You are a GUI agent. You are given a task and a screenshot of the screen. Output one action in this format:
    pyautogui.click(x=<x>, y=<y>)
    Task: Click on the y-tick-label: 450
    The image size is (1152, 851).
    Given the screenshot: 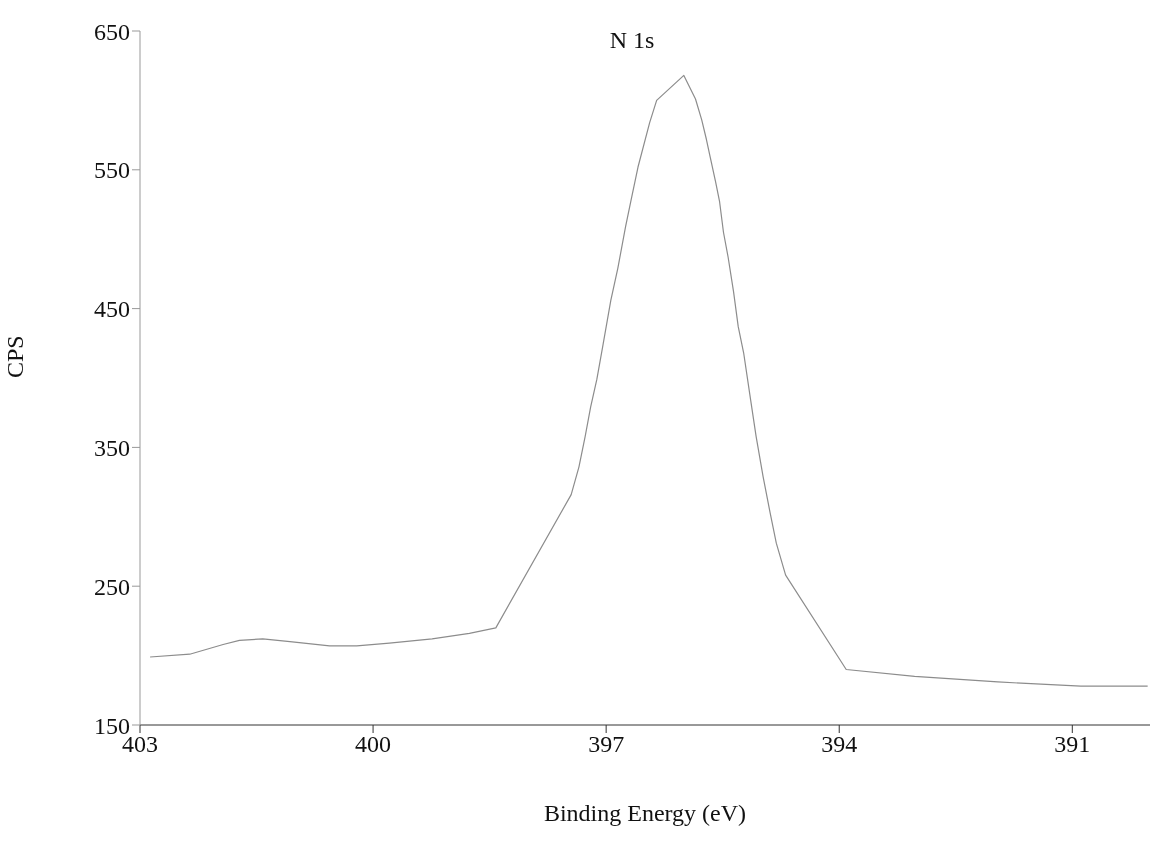 What is the action you would take?
    pyautogui.click(x=112, y=309)
    